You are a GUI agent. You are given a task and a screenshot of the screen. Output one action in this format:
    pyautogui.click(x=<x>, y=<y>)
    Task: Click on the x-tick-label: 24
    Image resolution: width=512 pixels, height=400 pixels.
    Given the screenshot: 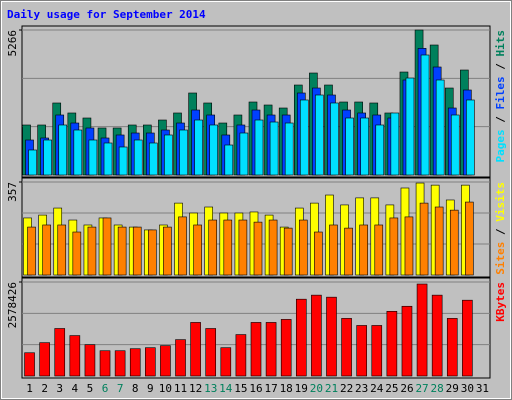 What is the action you would take?
    pyautogui.click(x=377, y=388)
    